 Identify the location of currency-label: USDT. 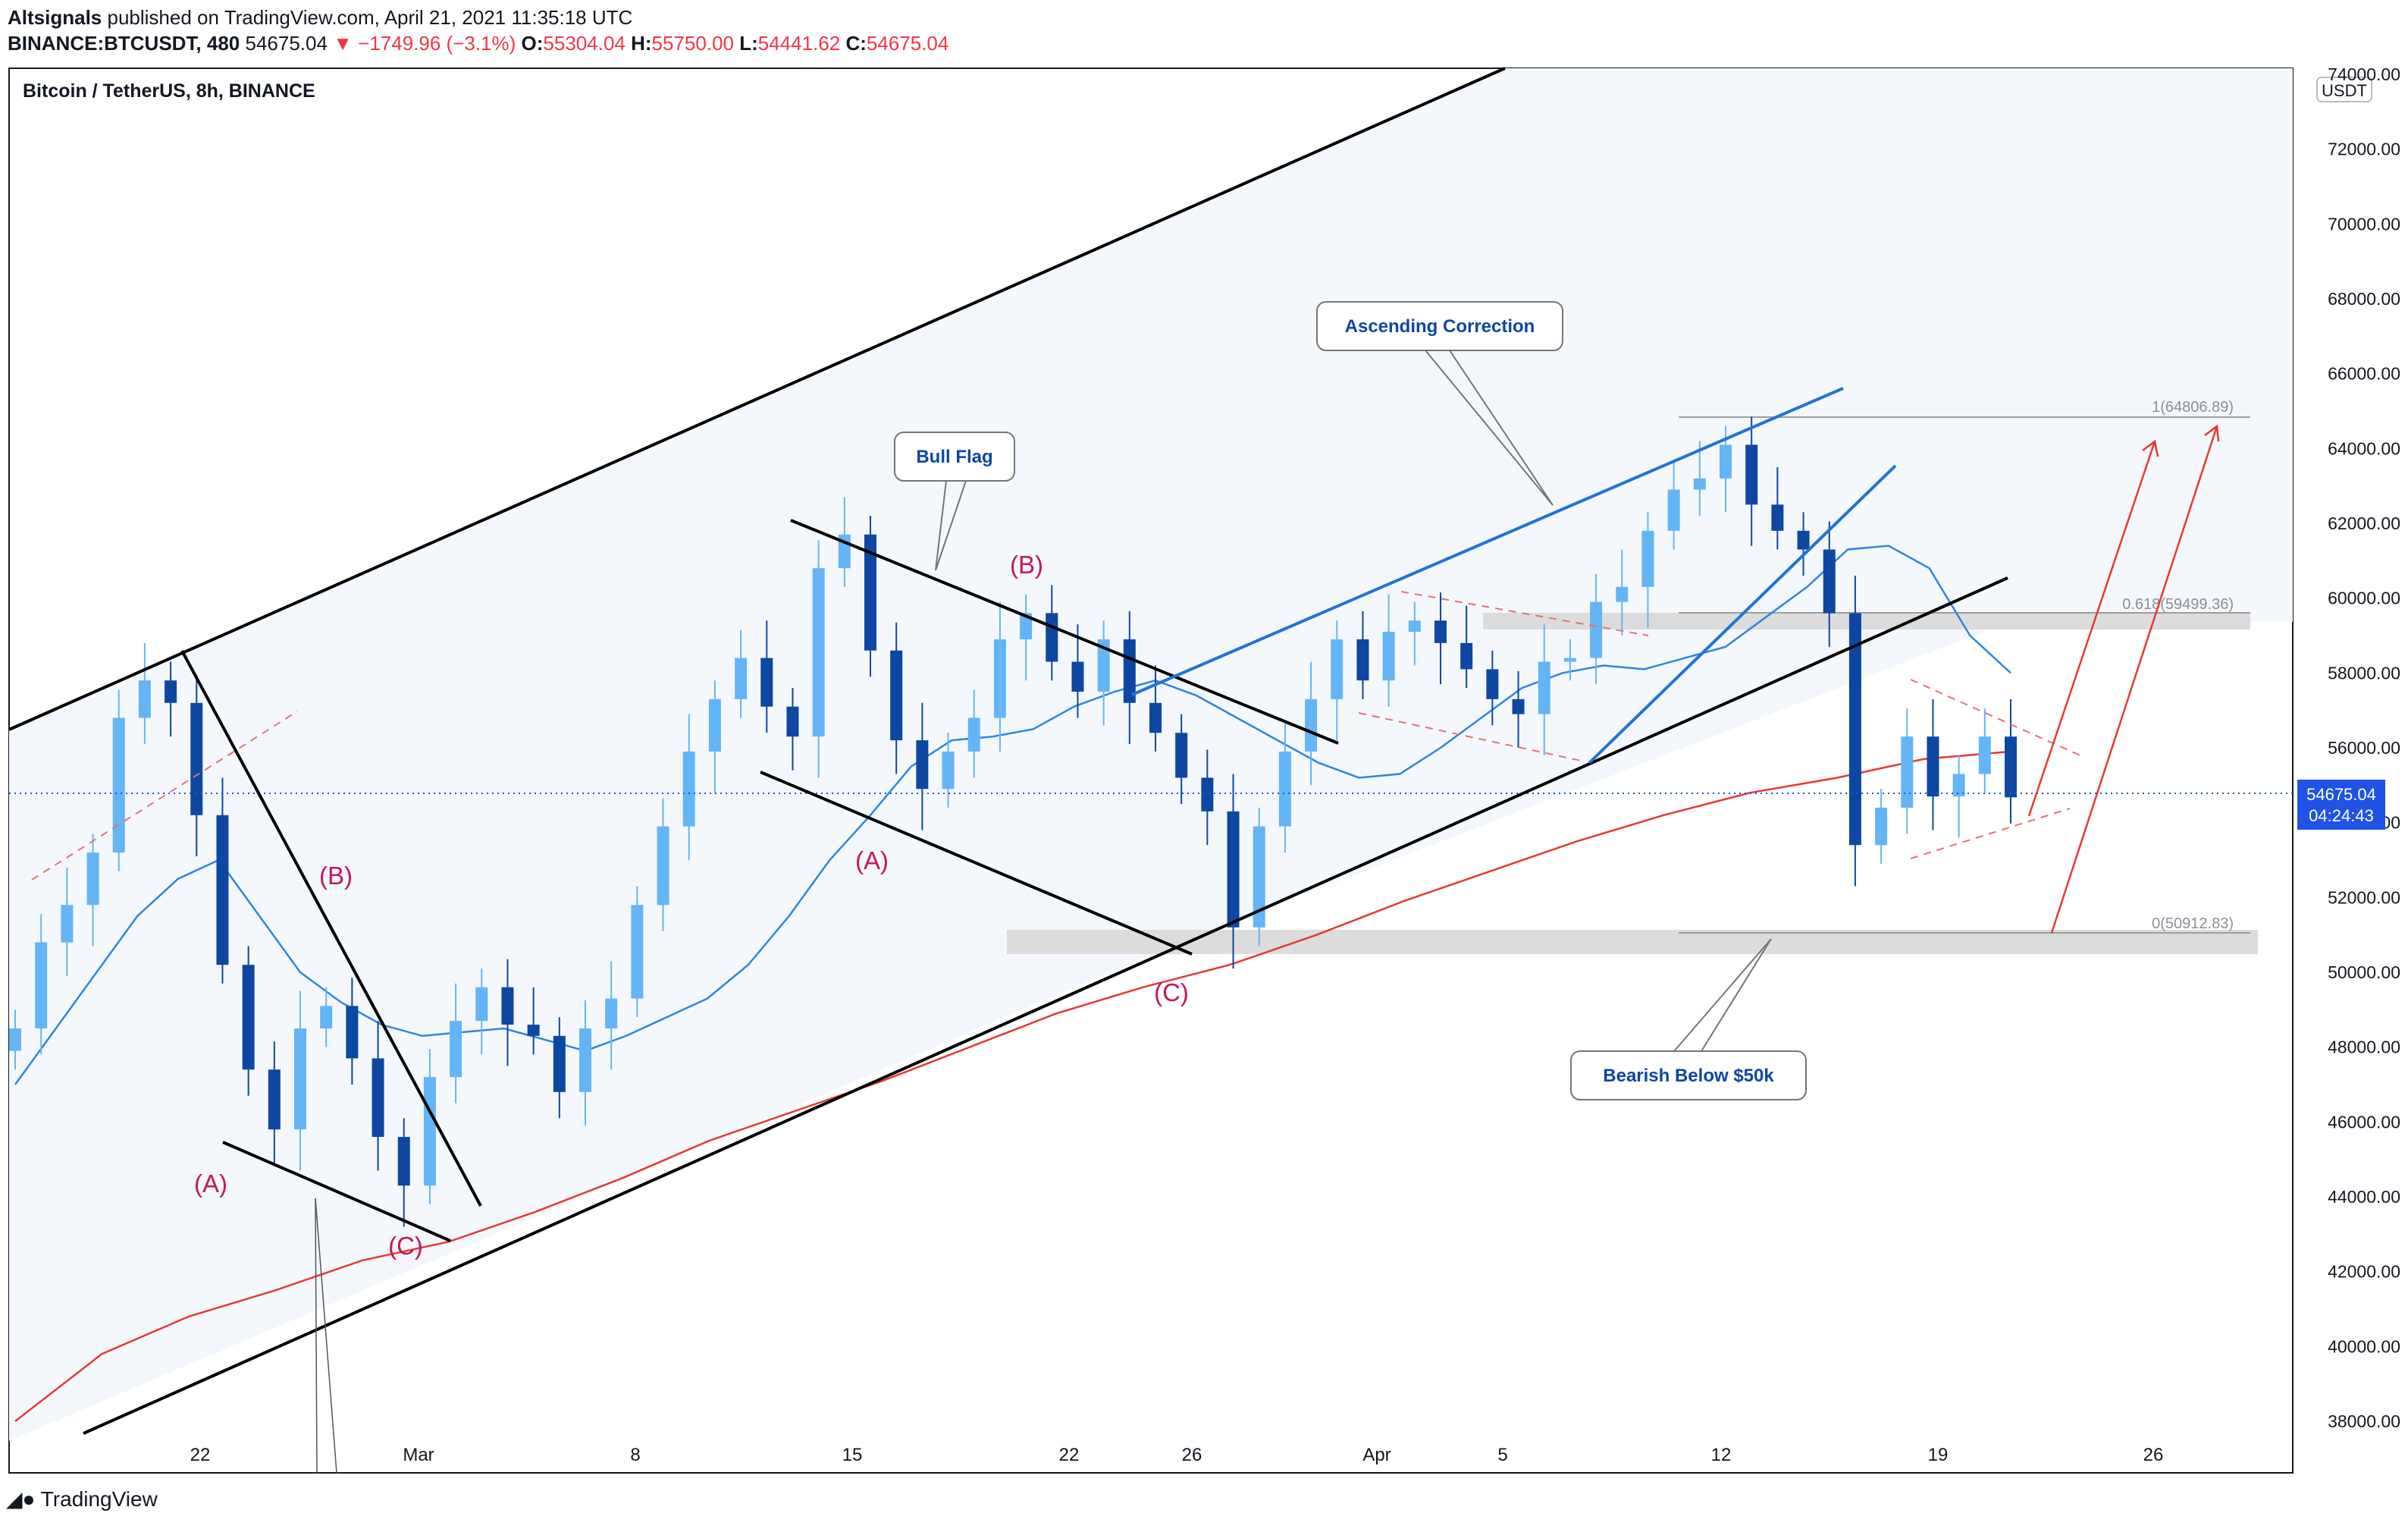
(2344, 91).